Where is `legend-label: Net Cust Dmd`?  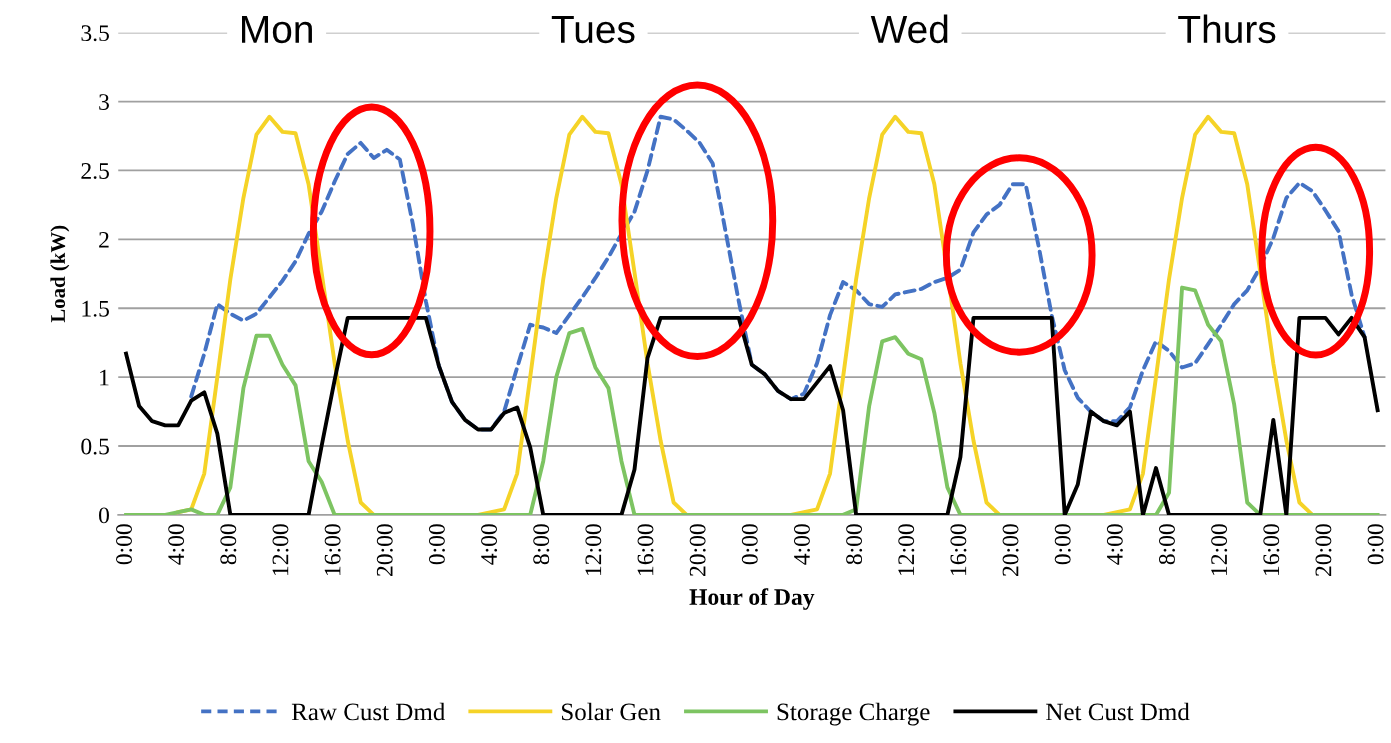
legend-label: Net Cust Dmd is located at coordinates (1118, 711).